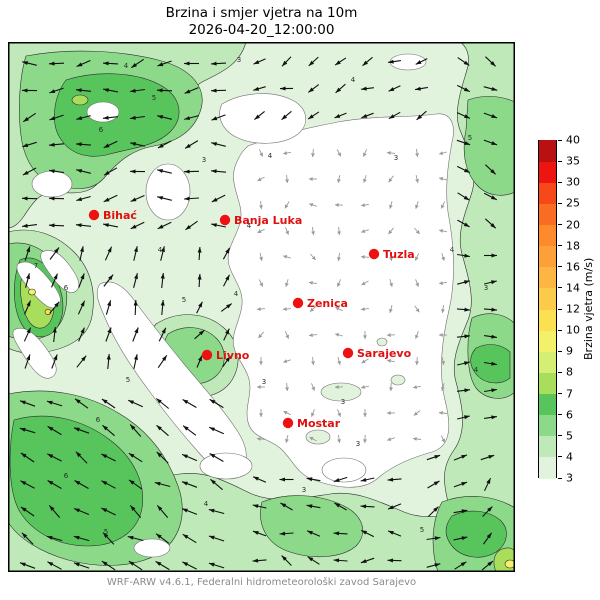  I want to click on arrow-region-topleft, so click(124, 144).